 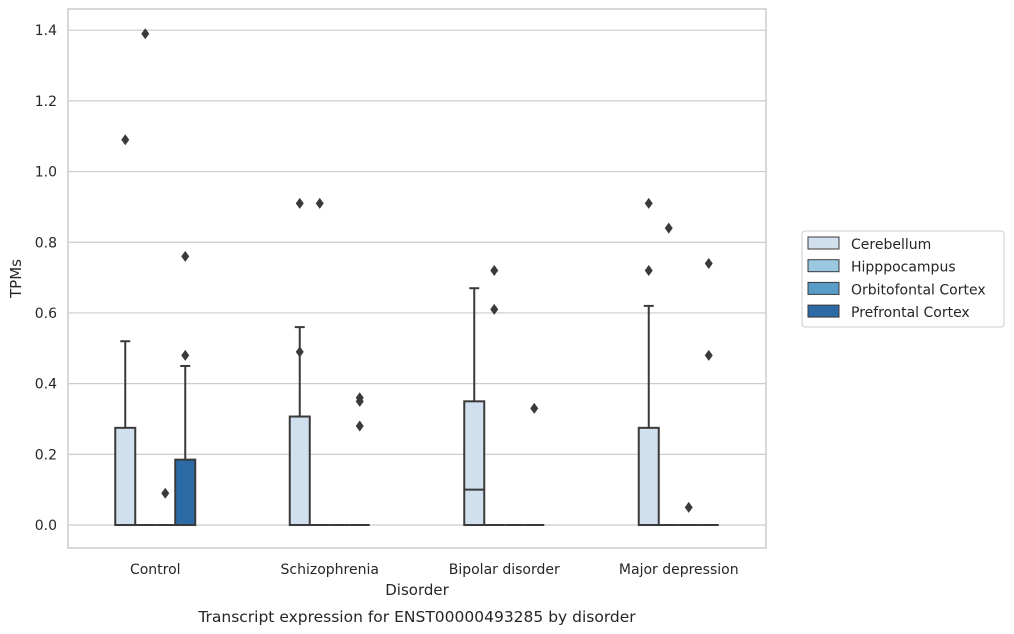 I want to click on legend-label: Hipppocampus, so click(x=903, y=268).